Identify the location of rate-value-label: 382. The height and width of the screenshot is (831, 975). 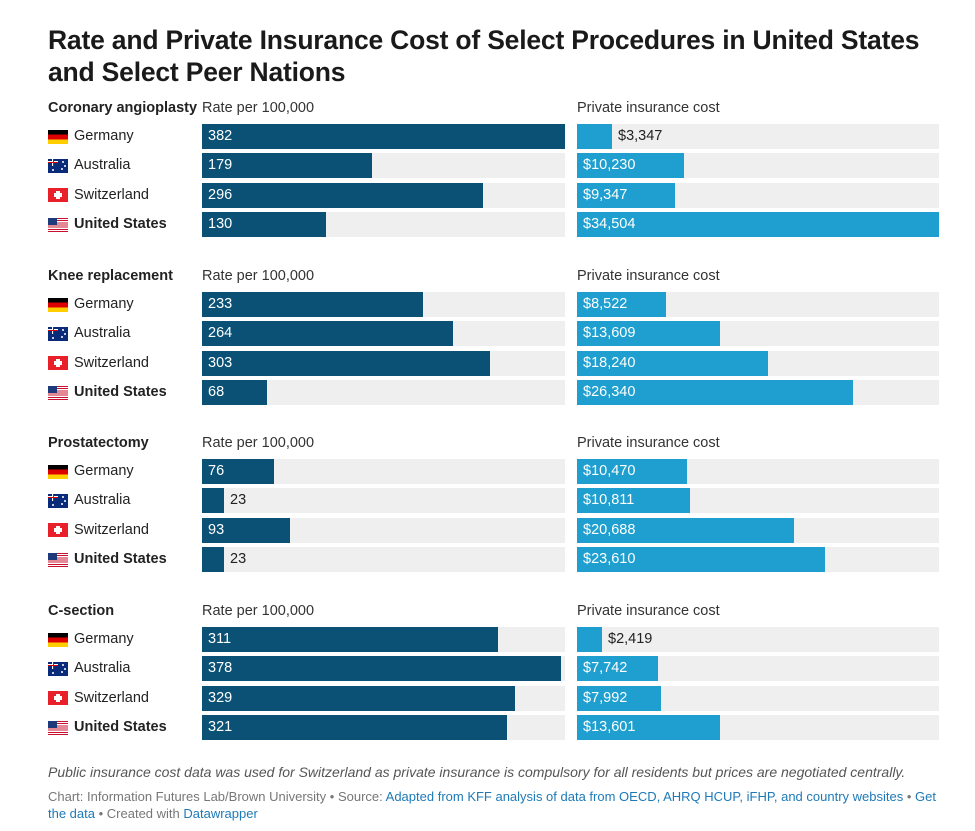
(220, 136).